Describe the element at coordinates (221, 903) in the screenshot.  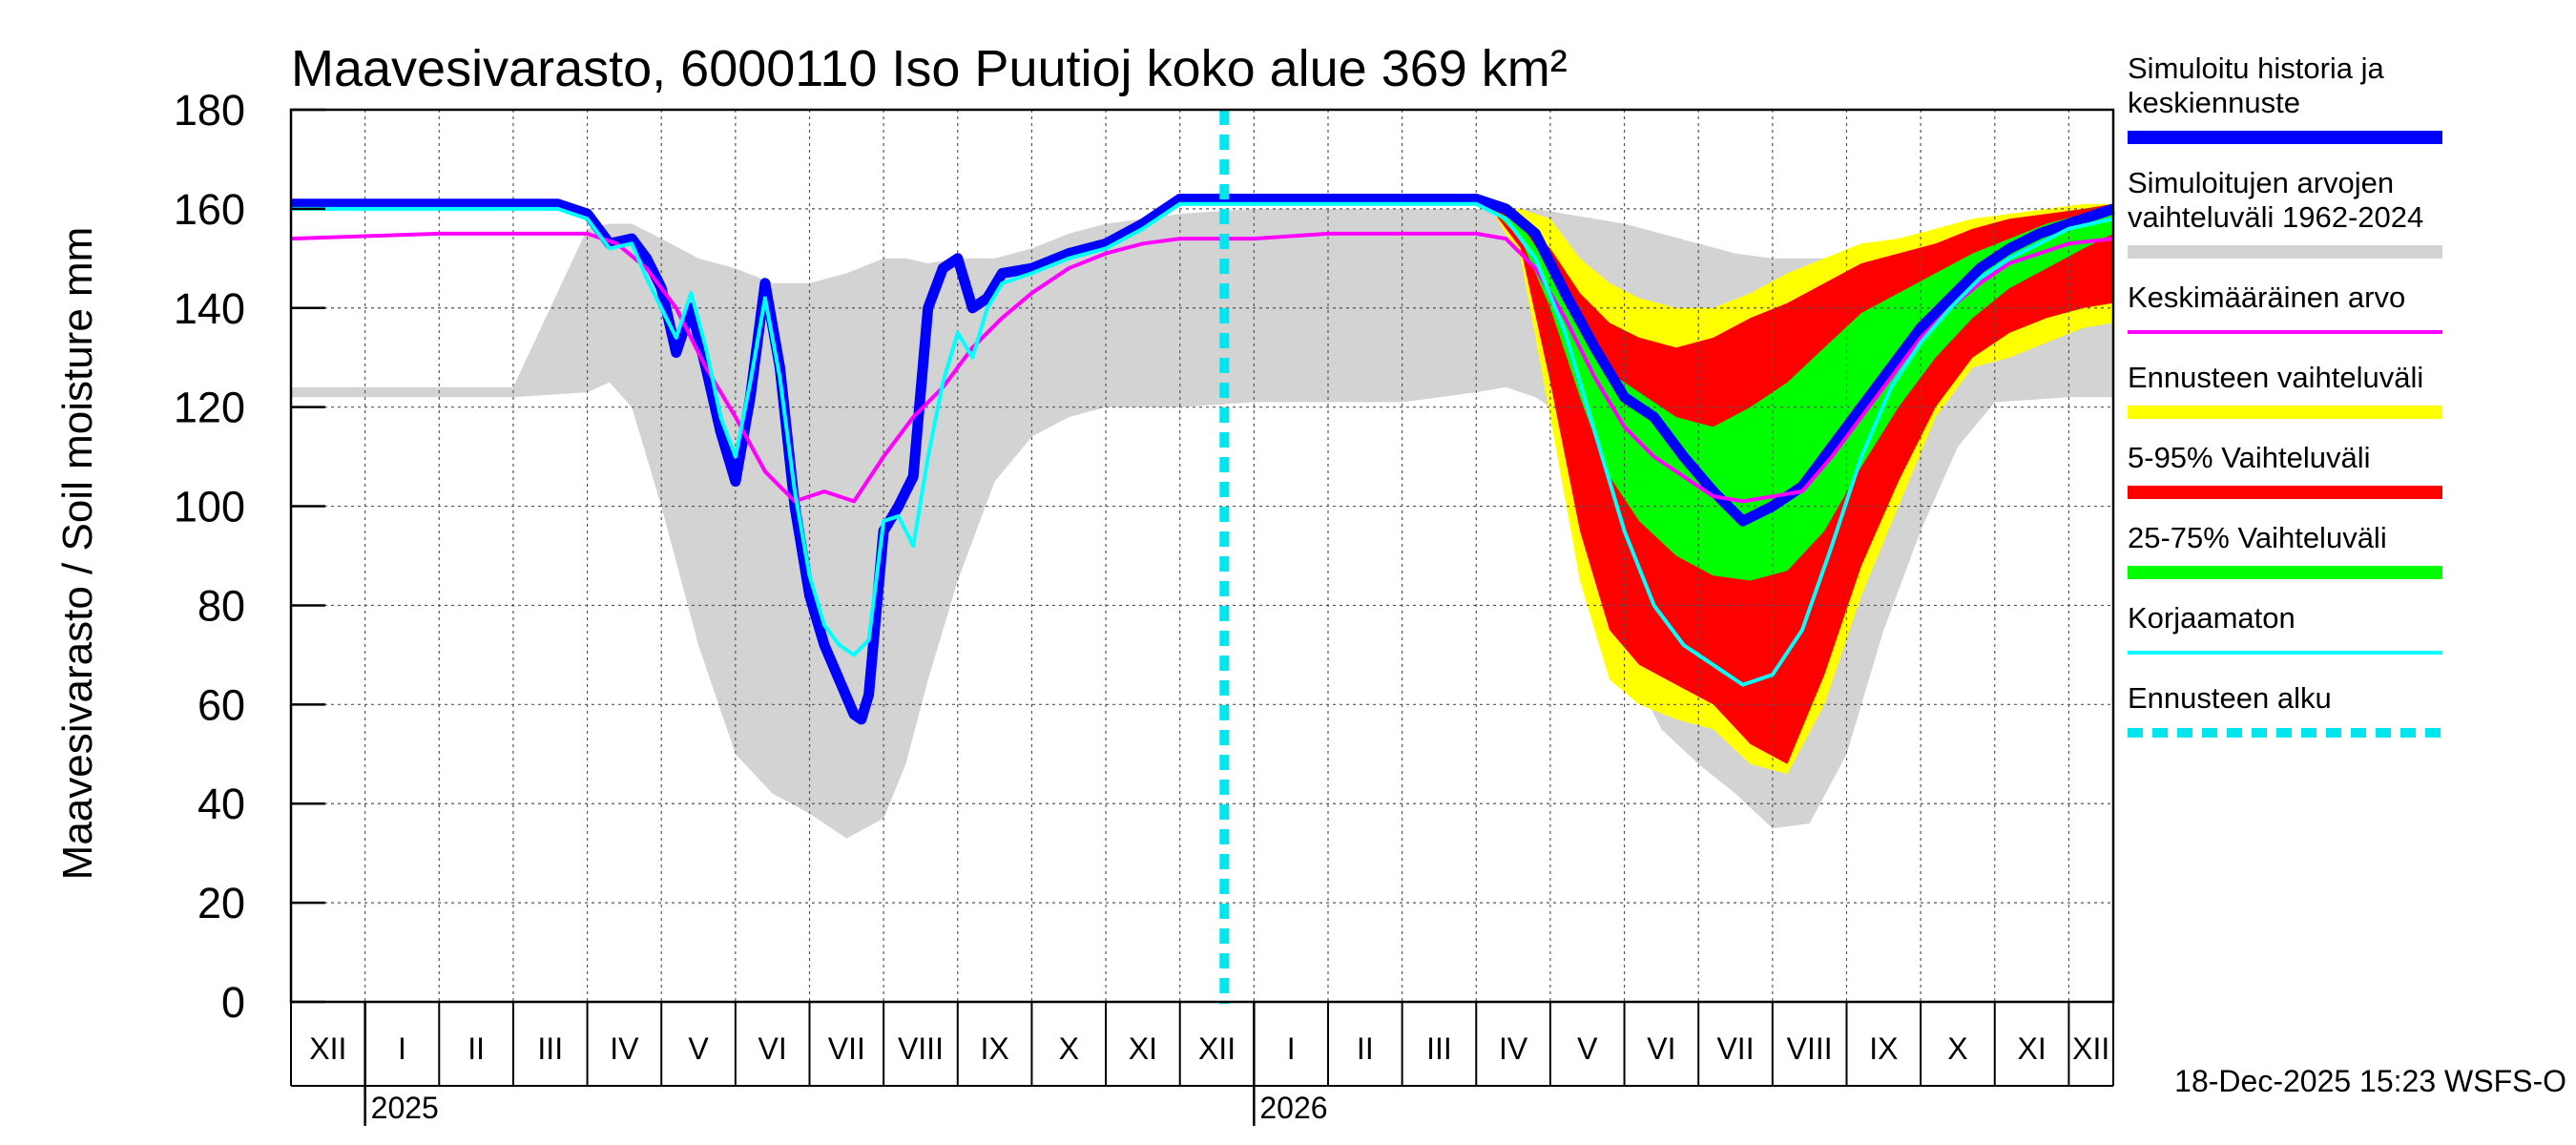
I see `y-tick-label: 20` at that location.